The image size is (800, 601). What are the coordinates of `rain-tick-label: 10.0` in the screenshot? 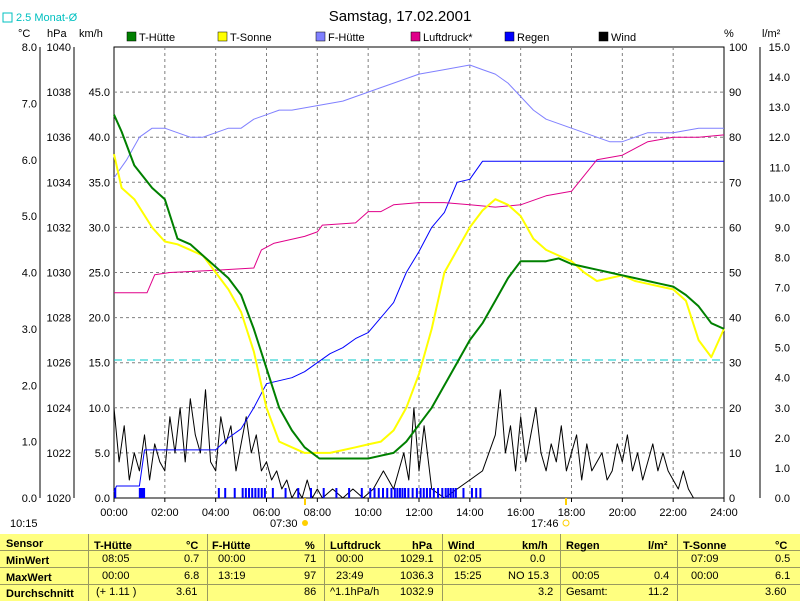 It's located at (779, 198).